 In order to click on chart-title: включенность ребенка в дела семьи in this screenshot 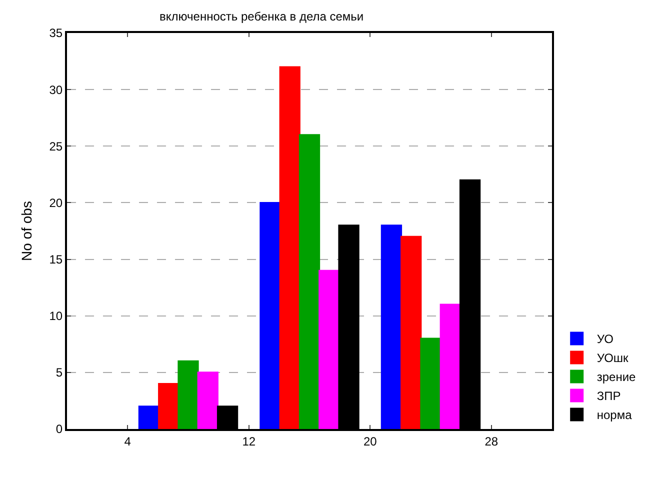, I will do `click(262, 17)`.